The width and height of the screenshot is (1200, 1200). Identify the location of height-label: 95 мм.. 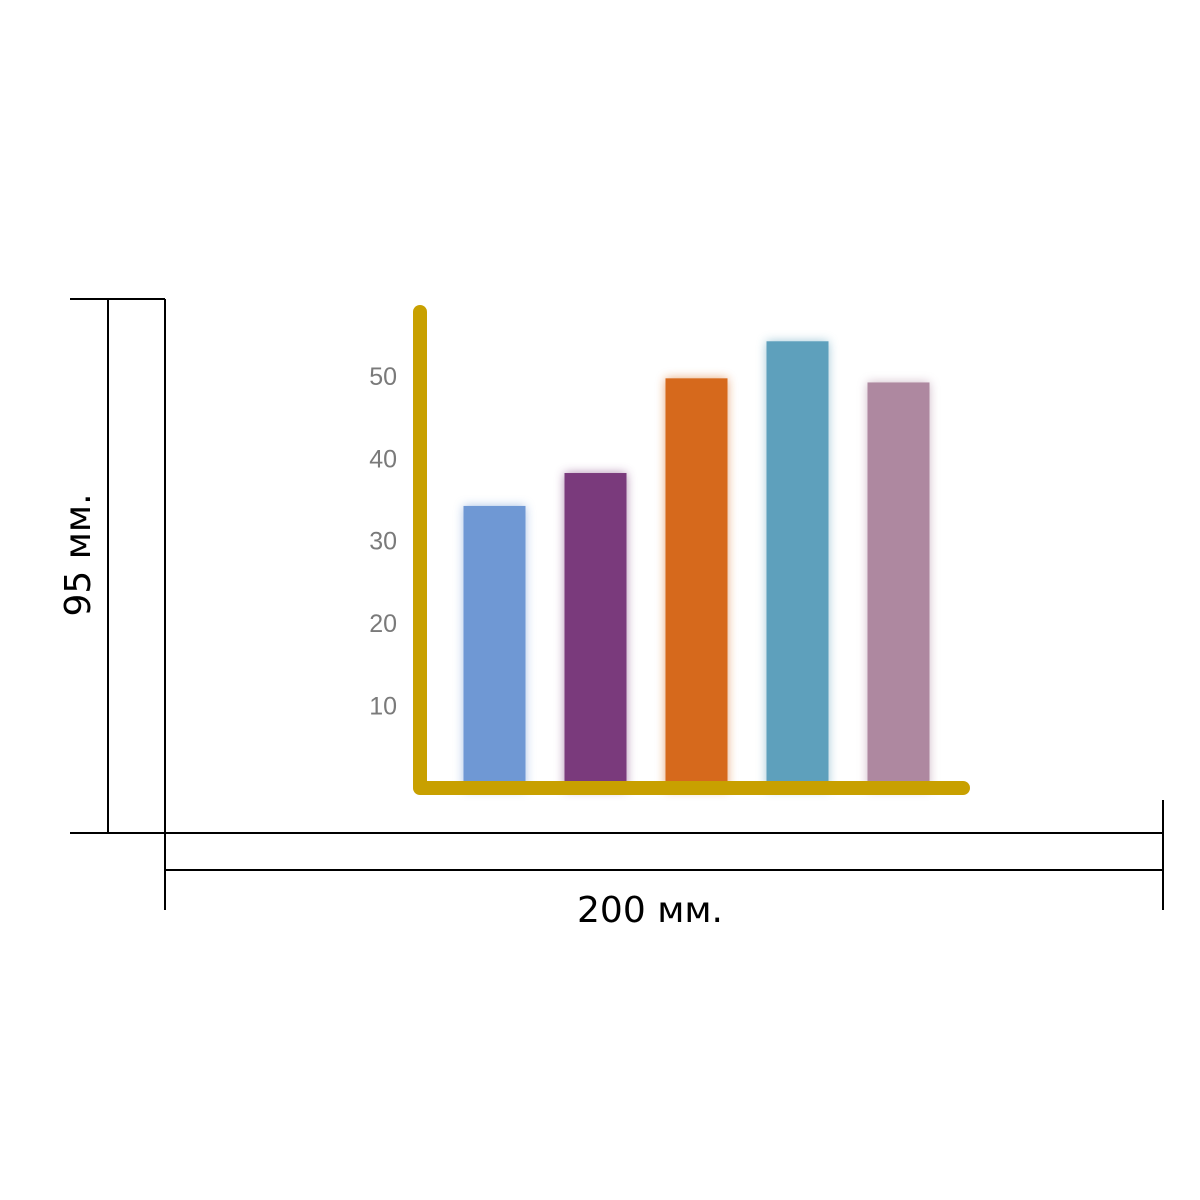
(78, 554).